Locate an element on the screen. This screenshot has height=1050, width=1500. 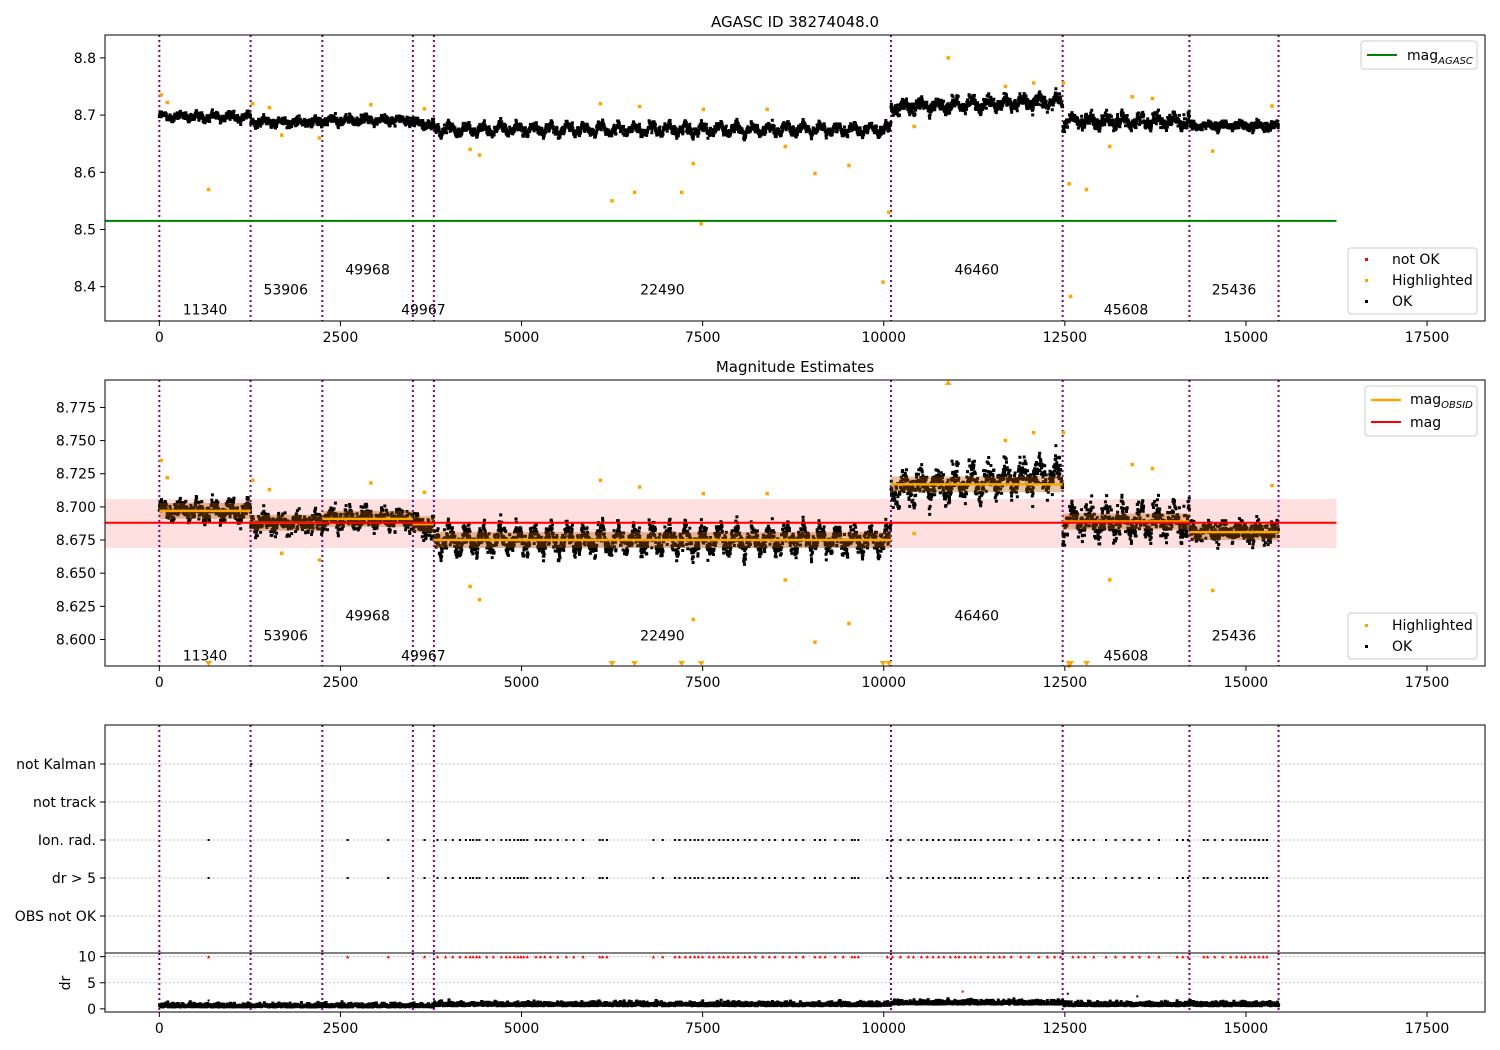
y-tick-label: 10 is located at coordinates (87, 958).